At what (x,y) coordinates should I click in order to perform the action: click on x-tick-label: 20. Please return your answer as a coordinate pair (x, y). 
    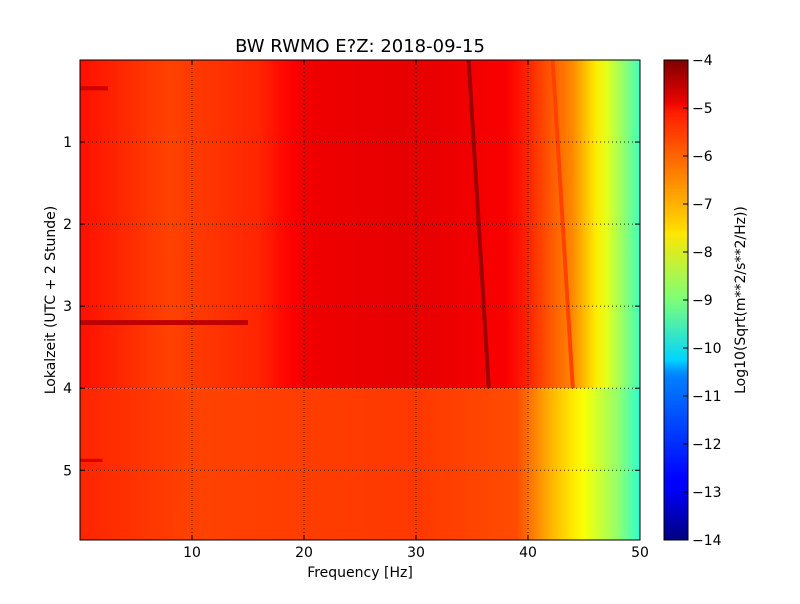
    Looking at the image, I should click on (304, 553).